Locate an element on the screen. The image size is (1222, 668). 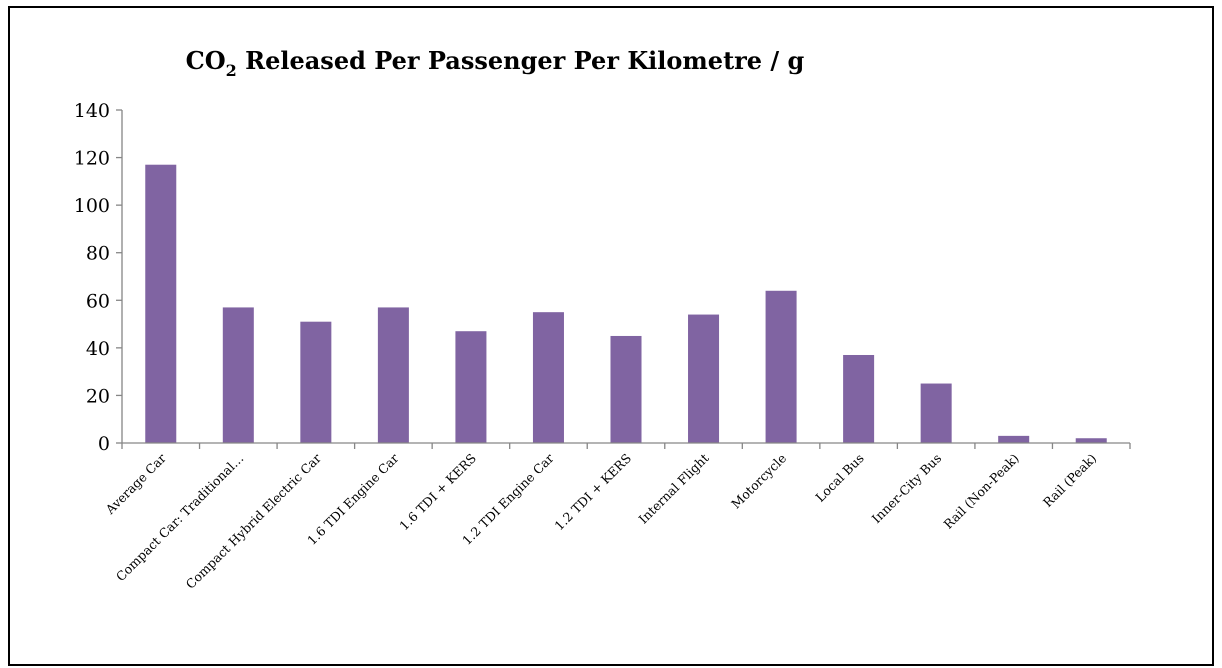
y-tick-label: 120 is located at coordinates (92, 159).